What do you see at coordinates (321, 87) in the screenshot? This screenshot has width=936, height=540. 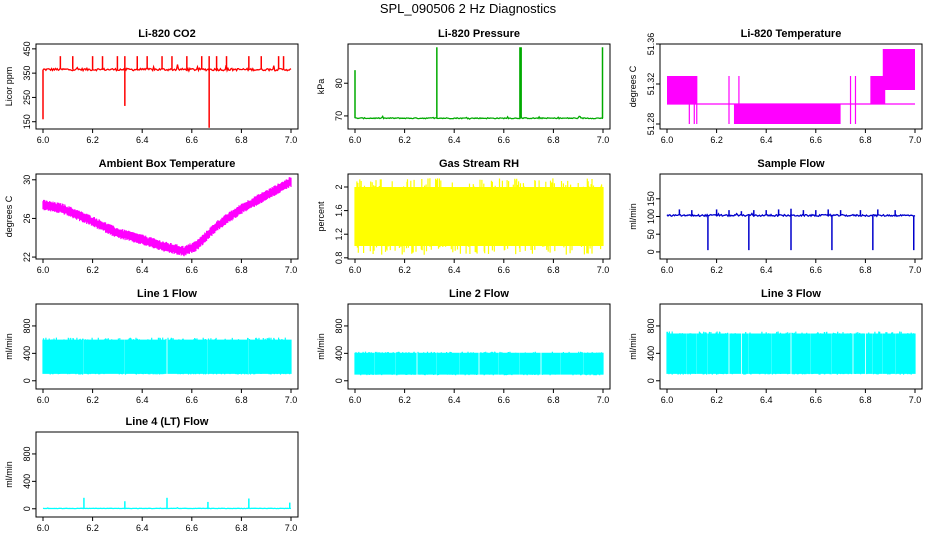 I see `y-axis-label: kPa` at bounding box center [321, 87].